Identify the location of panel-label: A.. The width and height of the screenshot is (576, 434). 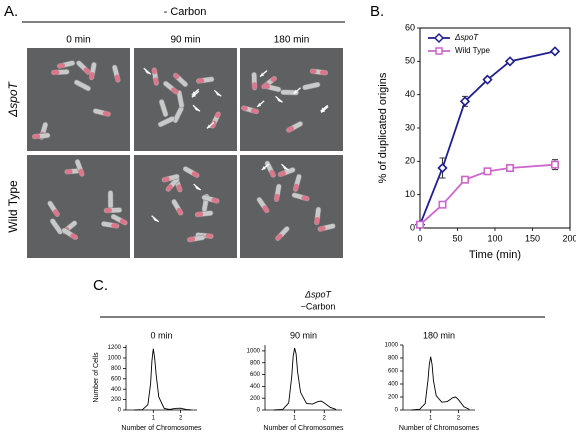
(11, 11).